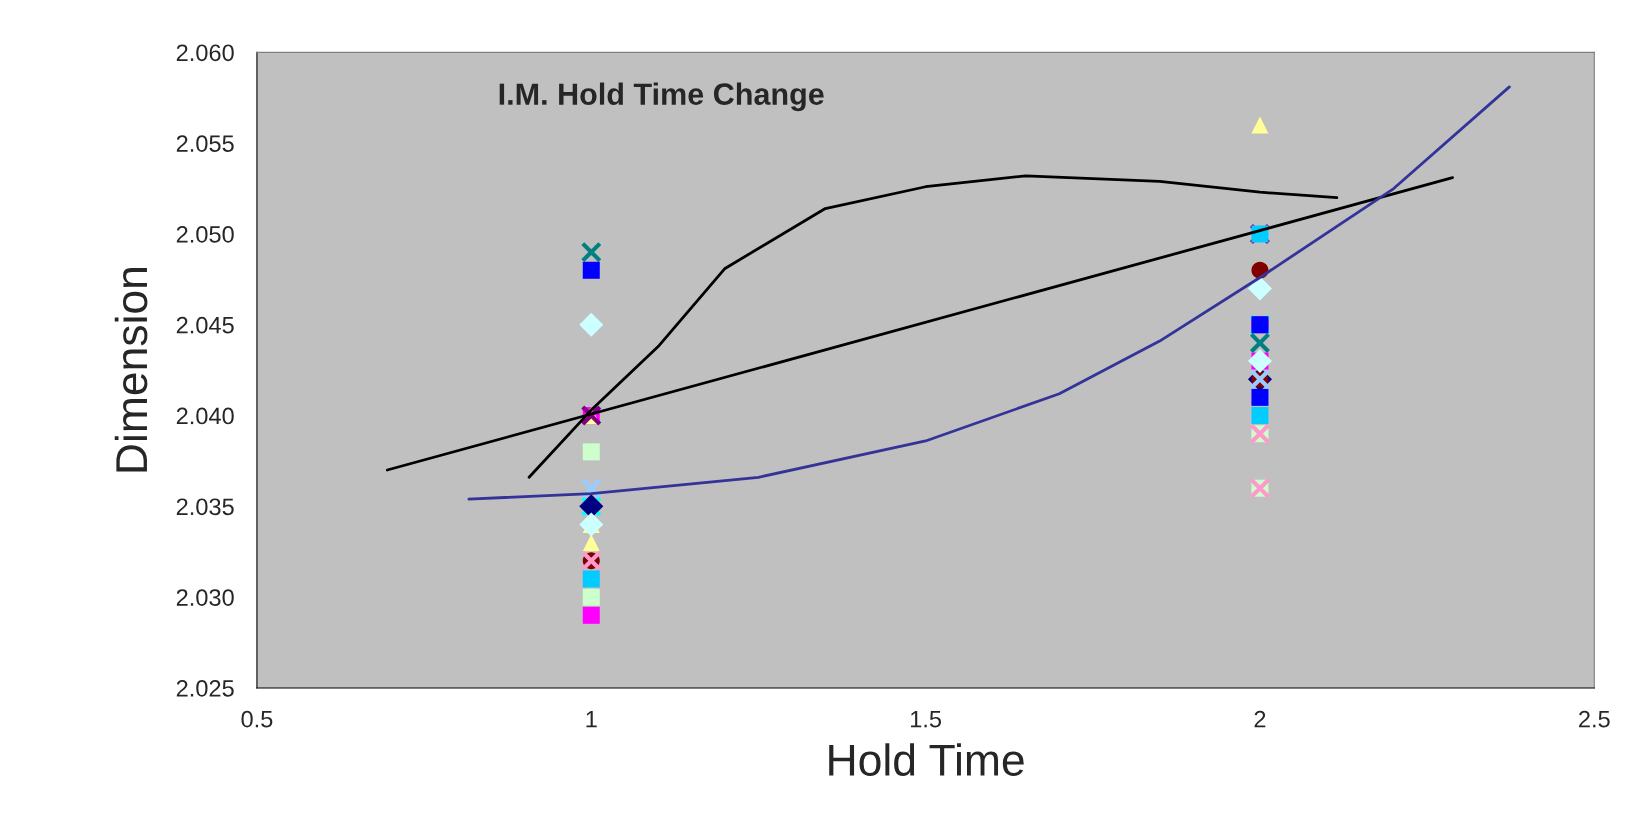  Describe the element at coordinates (926, 719) in the screenshot. I see `x-tick-label: 1.5` at that location.